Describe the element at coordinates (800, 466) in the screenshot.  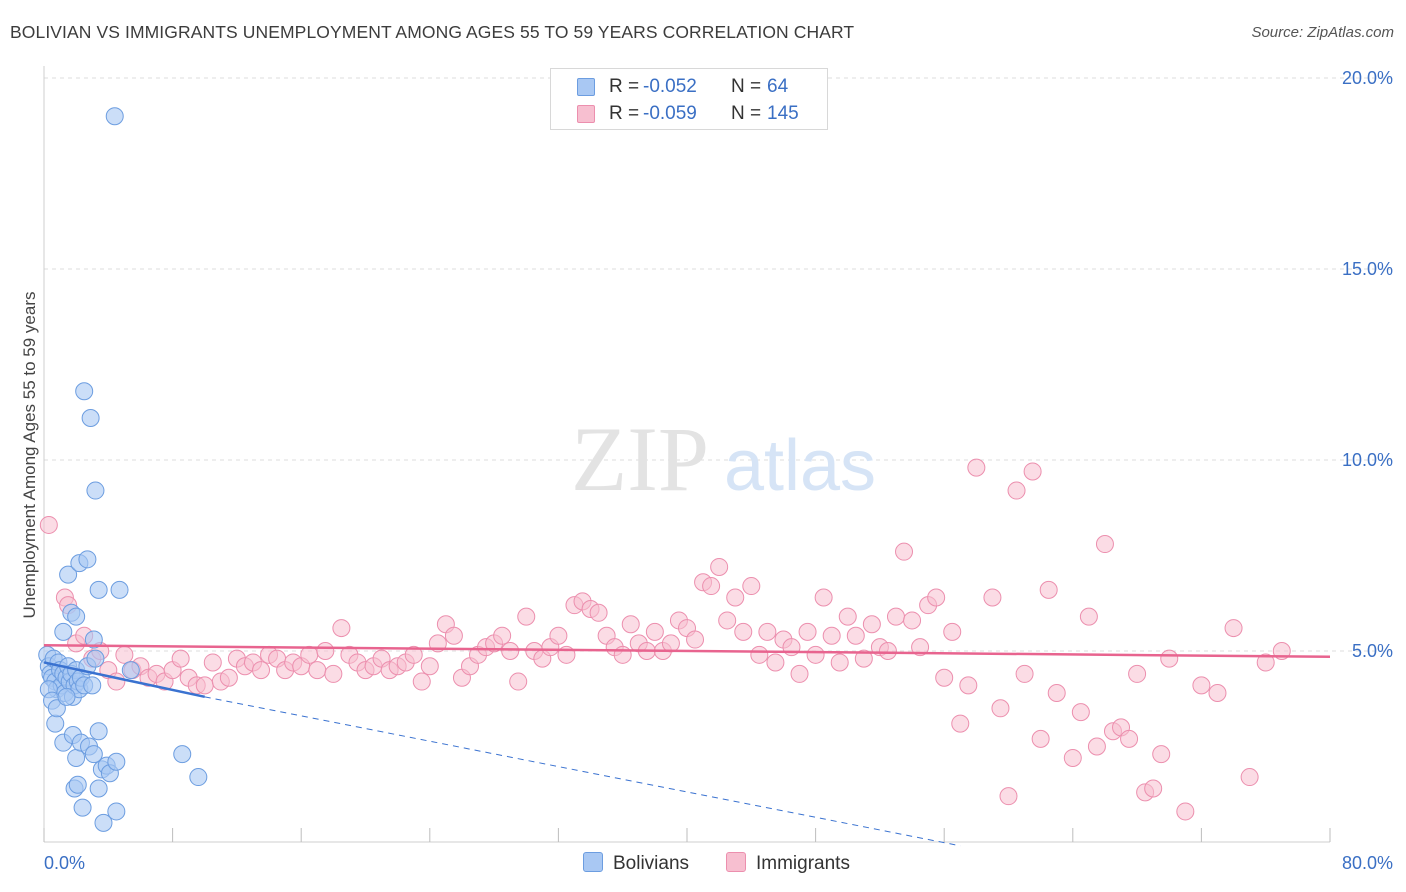
I see `watermark-atlas: atlas` at that location.